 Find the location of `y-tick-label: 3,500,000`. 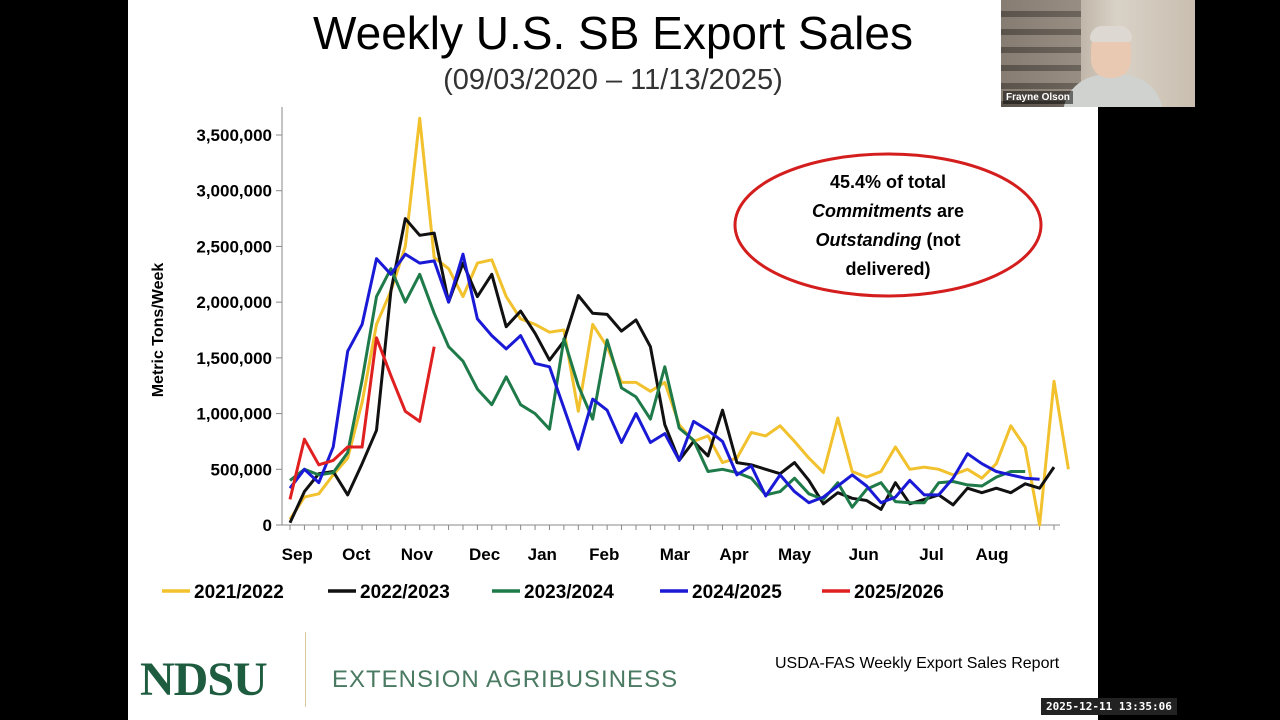

y-tick-label: 3,500,000 is located at coordinates (234, 135).